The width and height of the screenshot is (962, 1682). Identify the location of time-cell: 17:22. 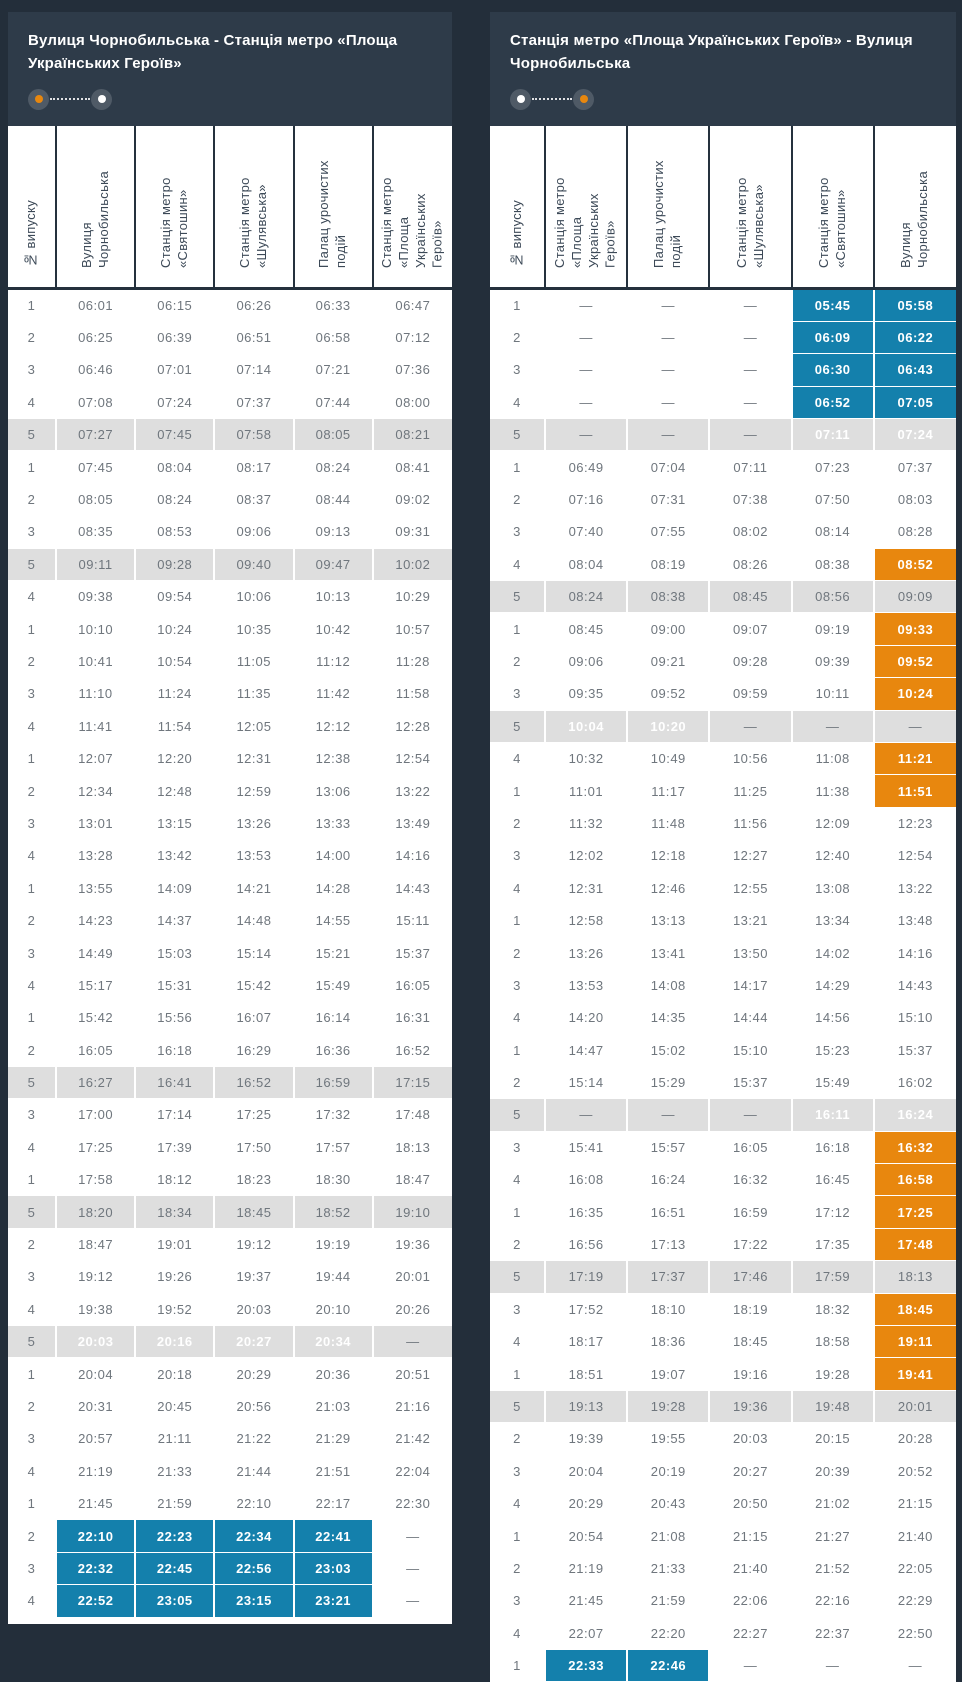
(750, 1244).